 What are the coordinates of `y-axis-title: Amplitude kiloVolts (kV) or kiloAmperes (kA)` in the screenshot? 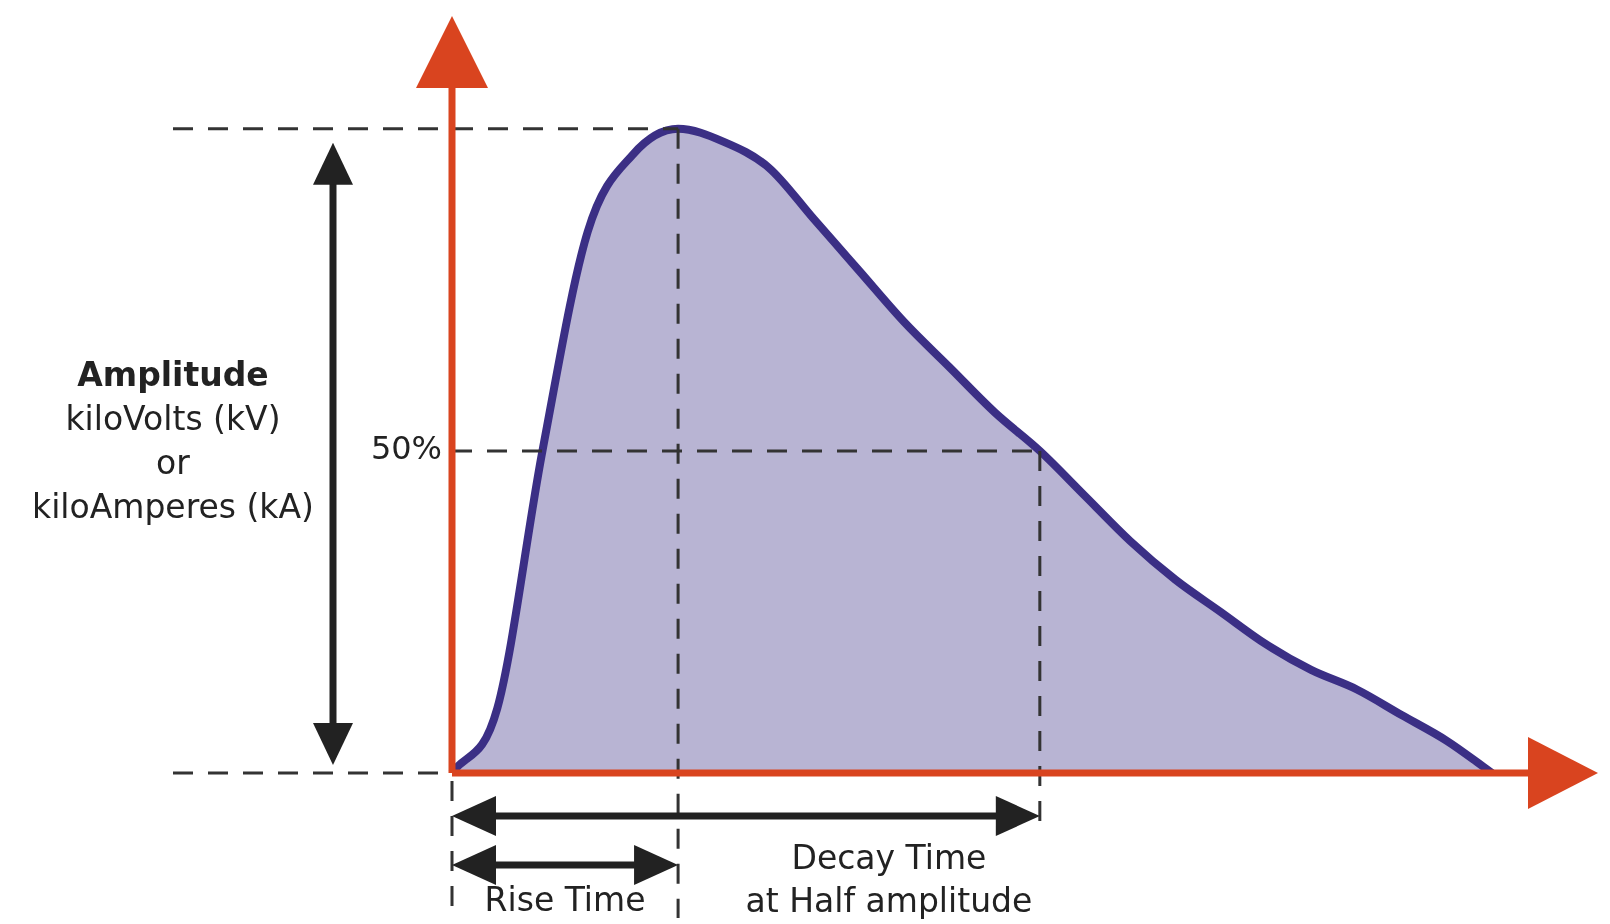 It's located at (173, 441).